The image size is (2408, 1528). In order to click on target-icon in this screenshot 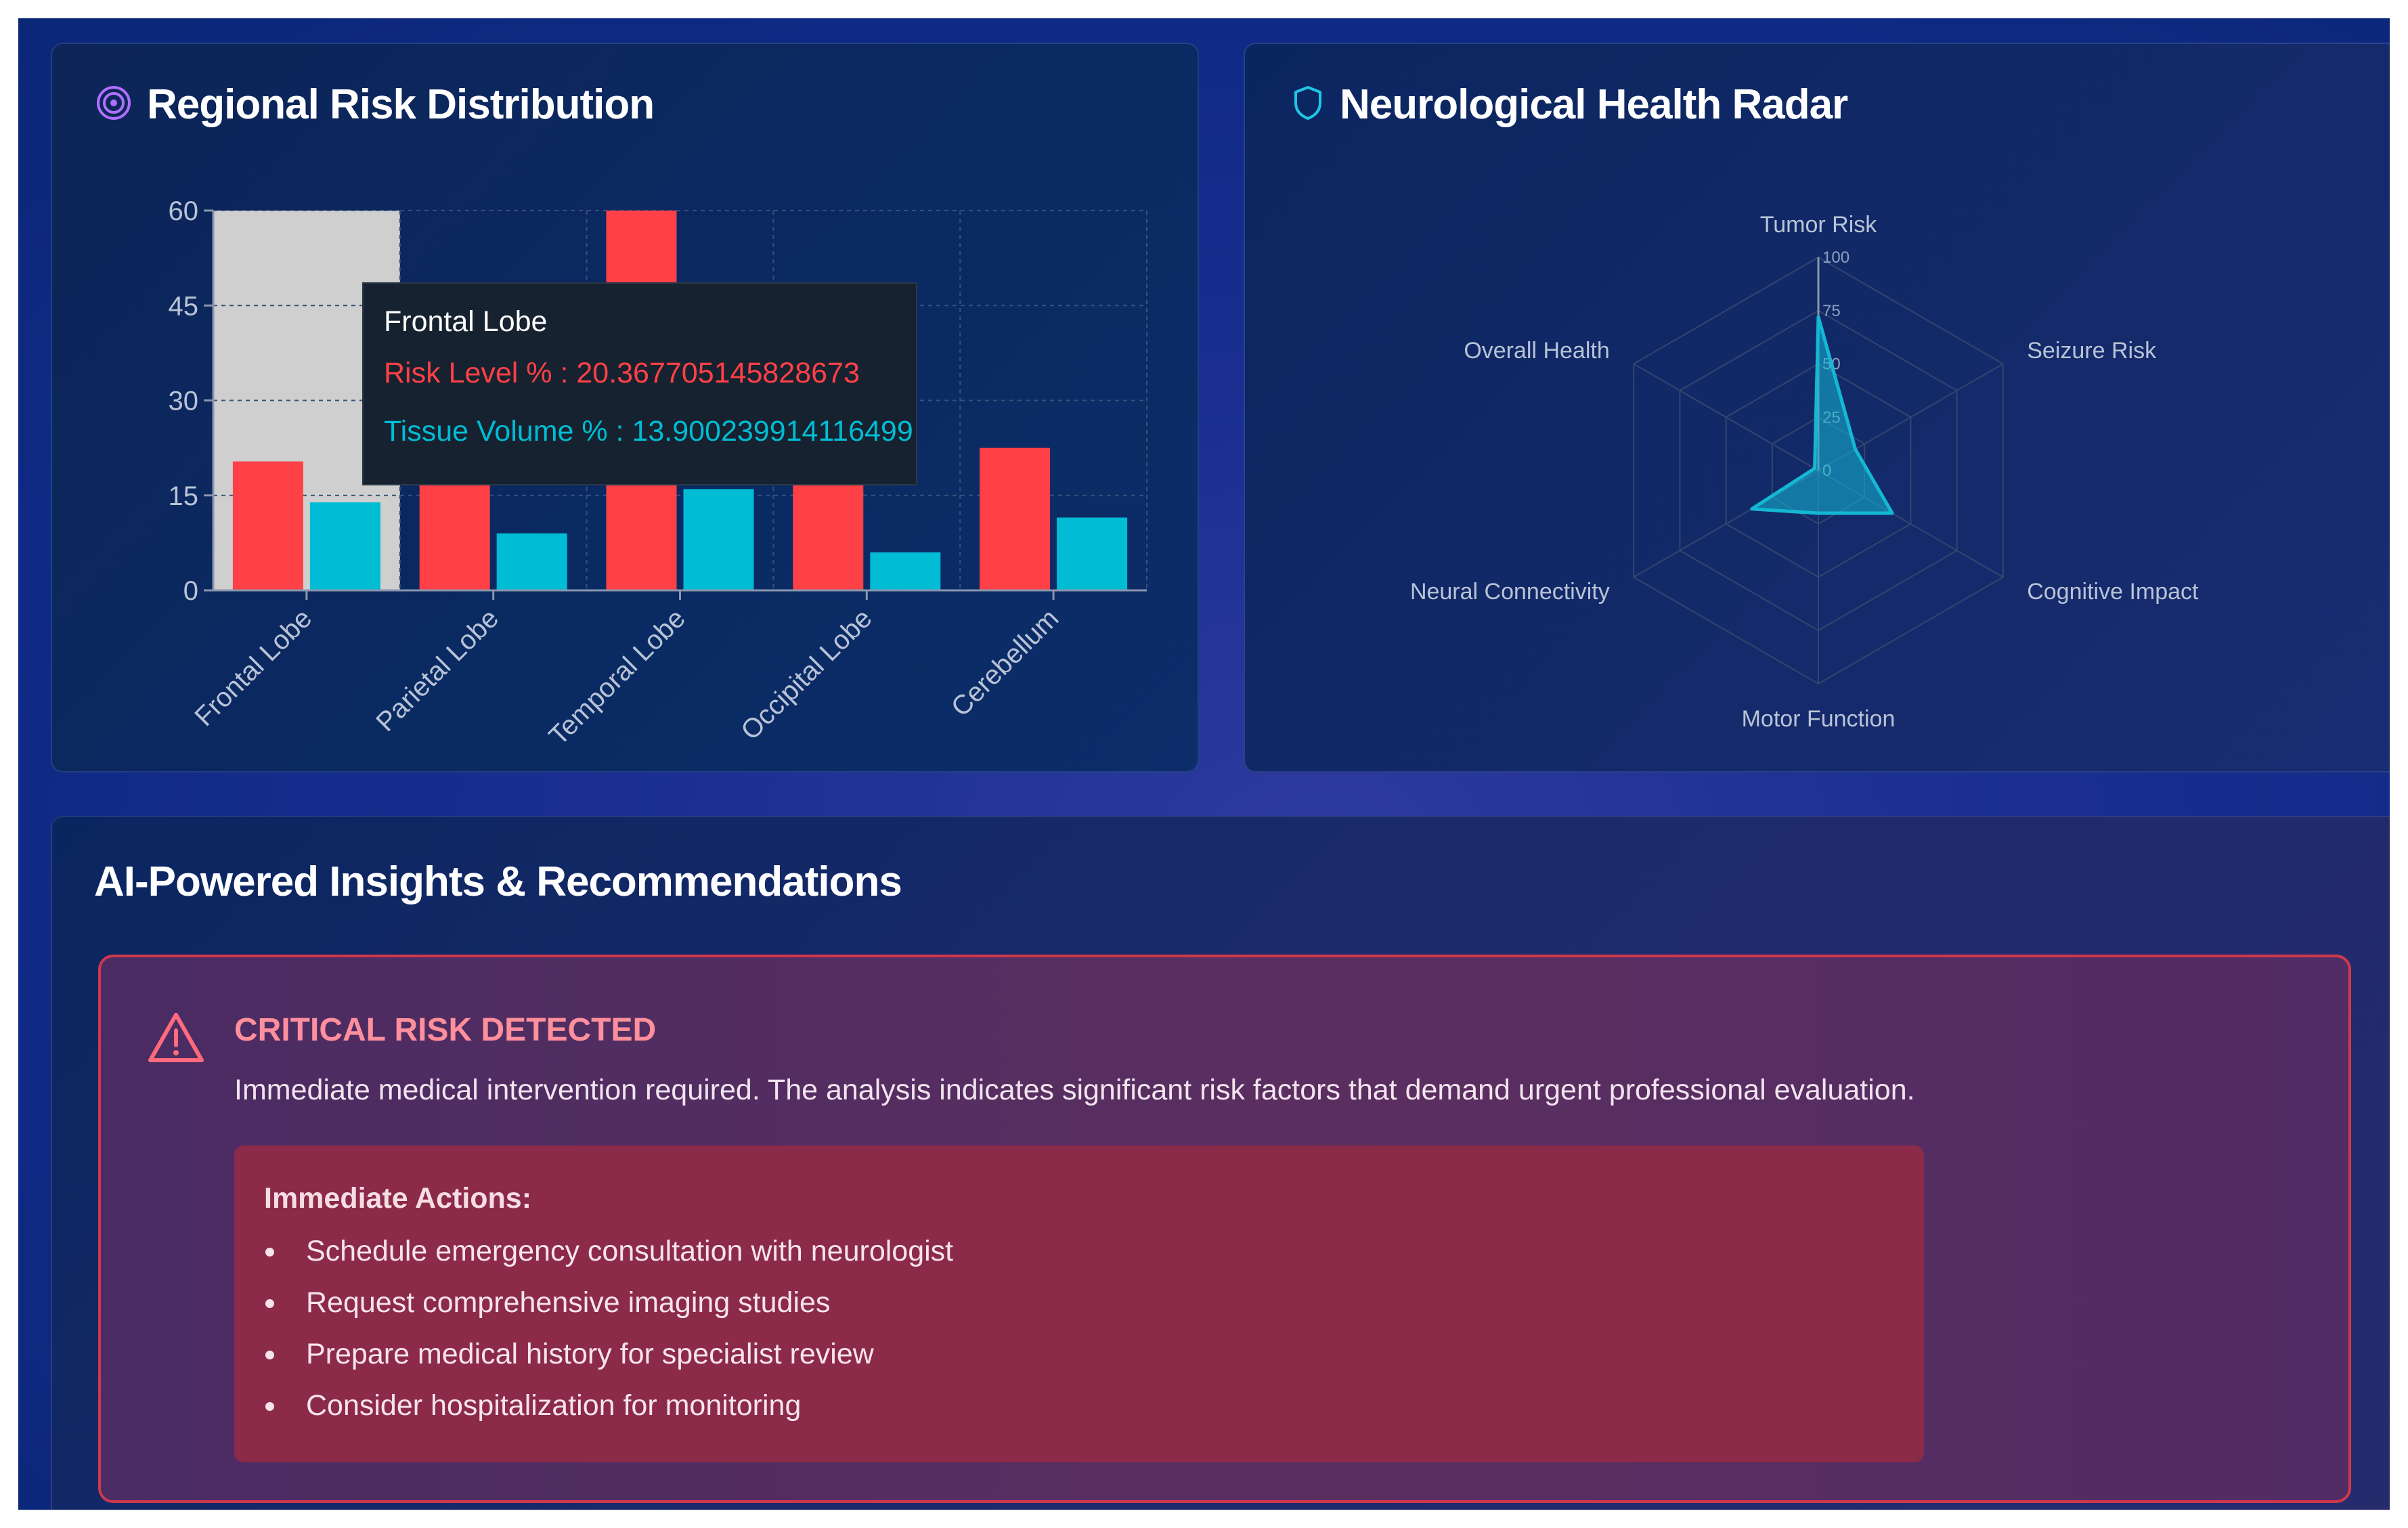, I will do `click(114, 103)`.